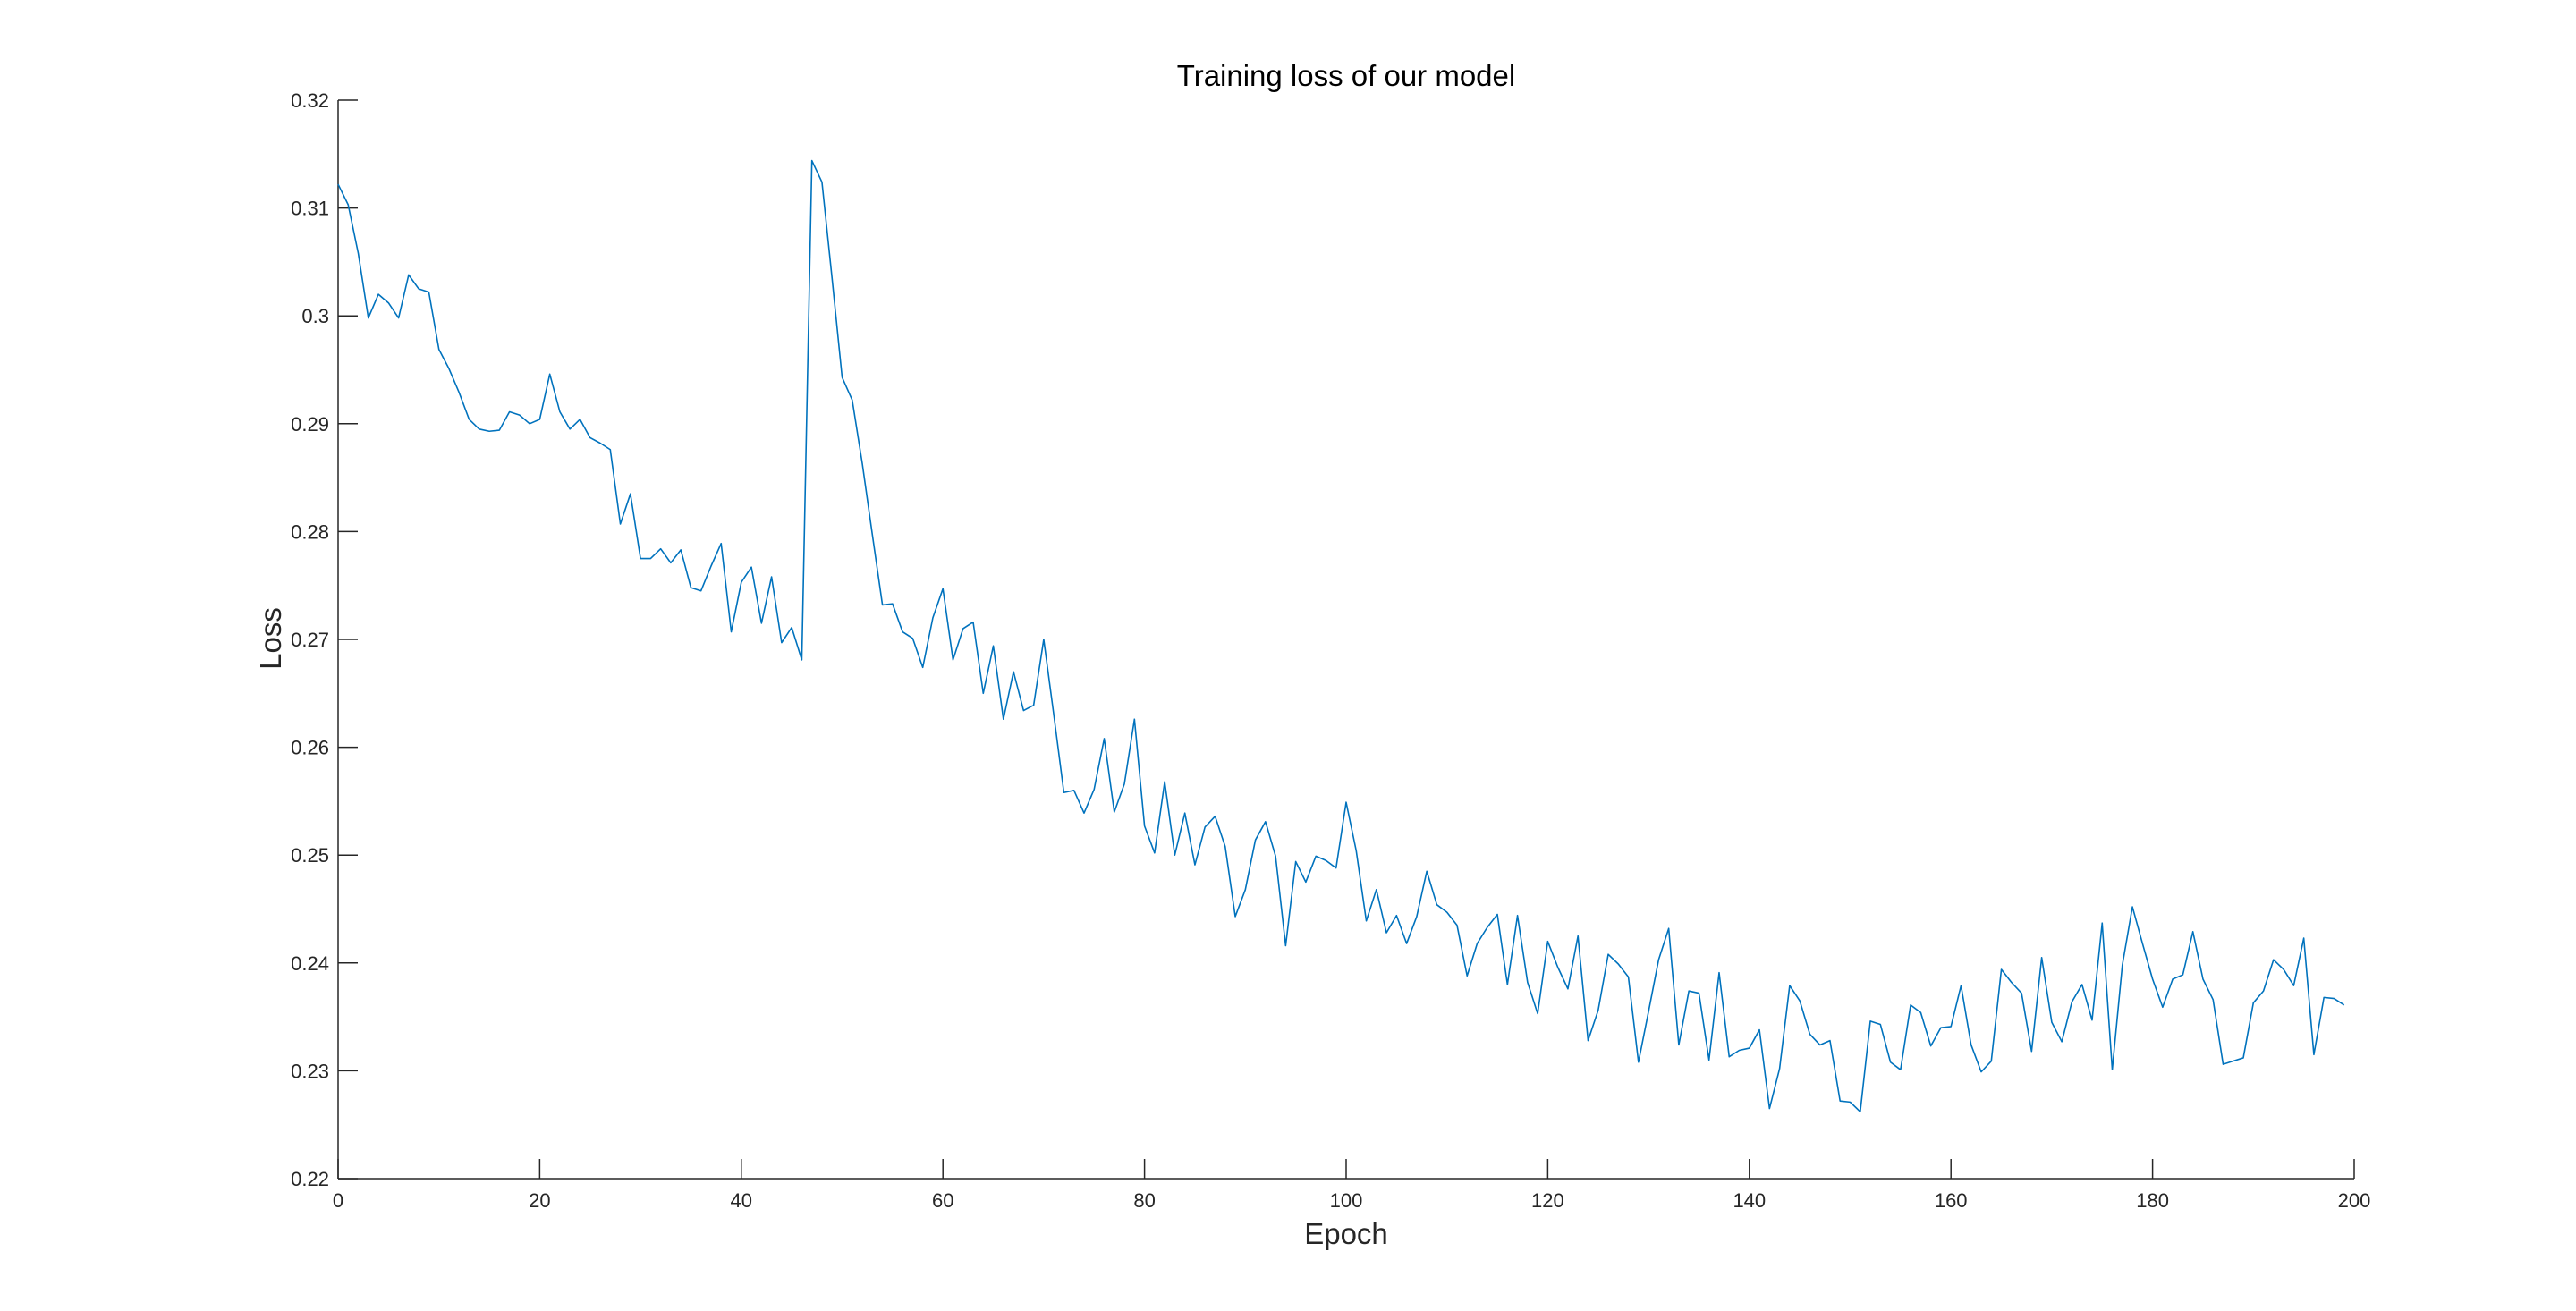 The image size is (2576, 1311). Describe the element at coordinates (1351, 1185) in the screenshot. I see `x-axis: 0 20 40 60 80 100 120 140 160 180 200` at that location.